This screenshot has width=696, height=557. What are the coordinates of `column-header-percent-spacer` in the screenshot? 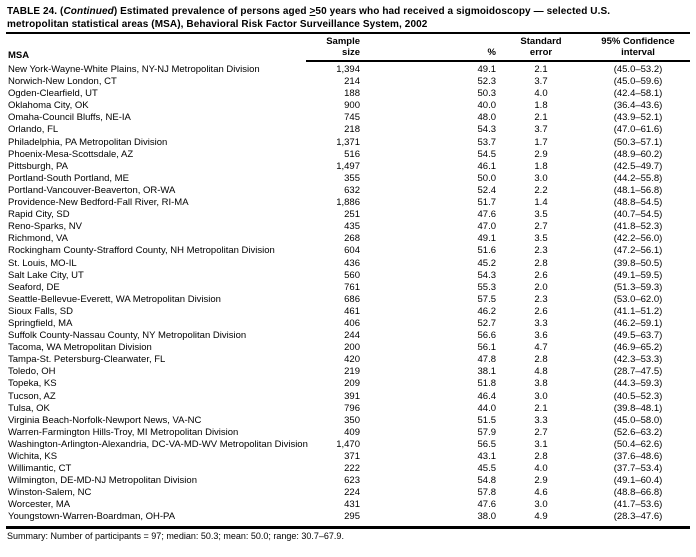 It's located at (428, 40).